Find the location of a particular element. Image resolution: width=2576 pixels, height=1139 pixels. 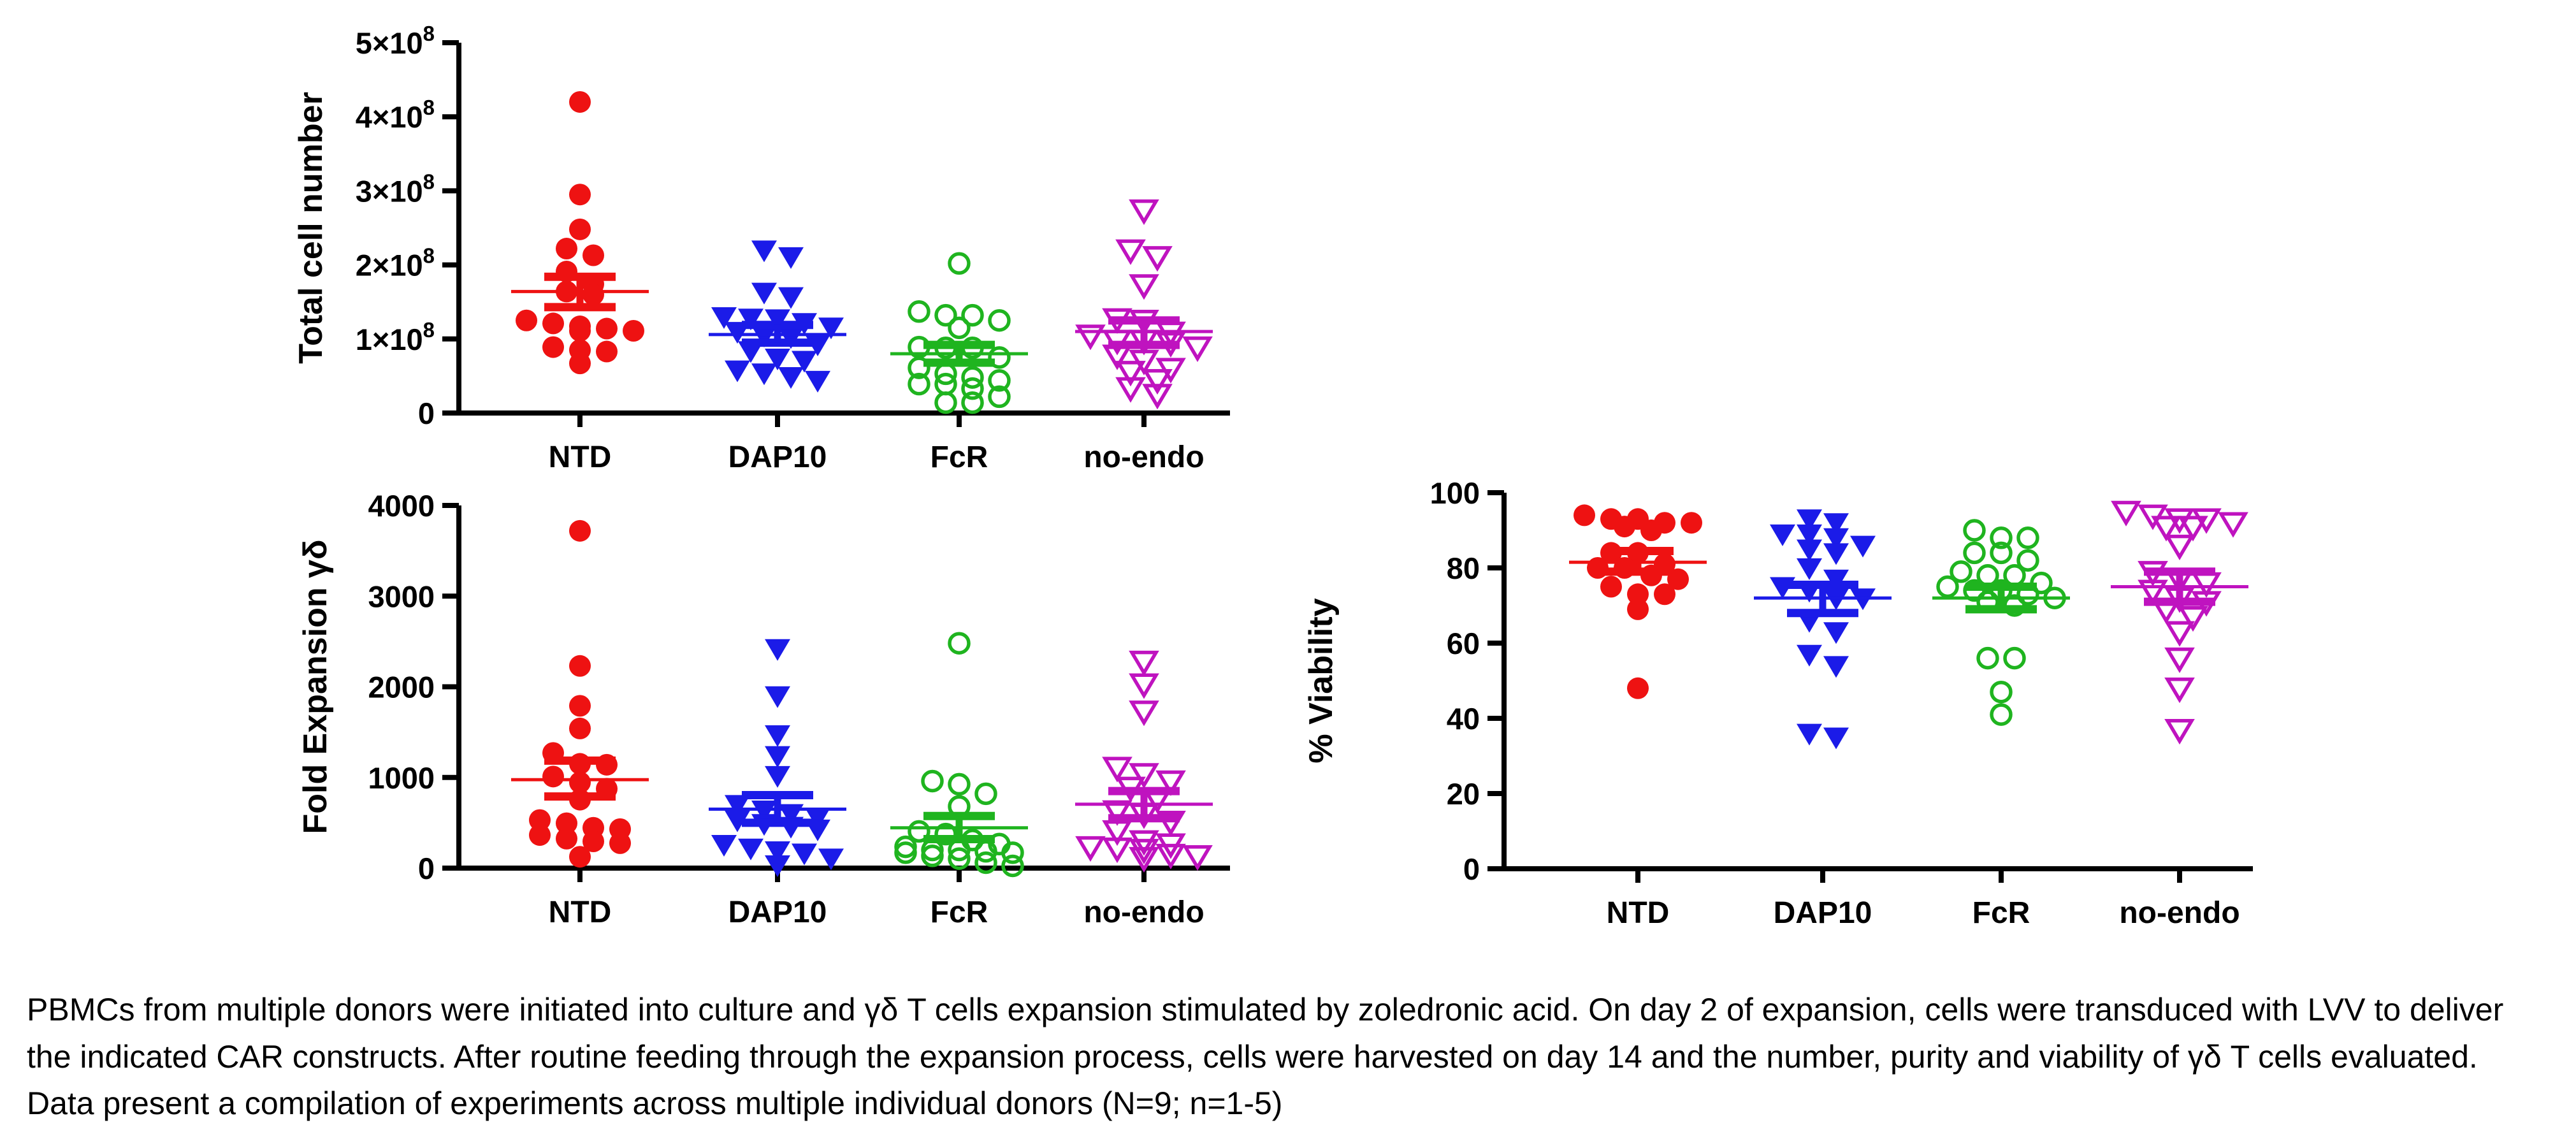

svg-text: % Viability is located at coordinates (1321, 681).